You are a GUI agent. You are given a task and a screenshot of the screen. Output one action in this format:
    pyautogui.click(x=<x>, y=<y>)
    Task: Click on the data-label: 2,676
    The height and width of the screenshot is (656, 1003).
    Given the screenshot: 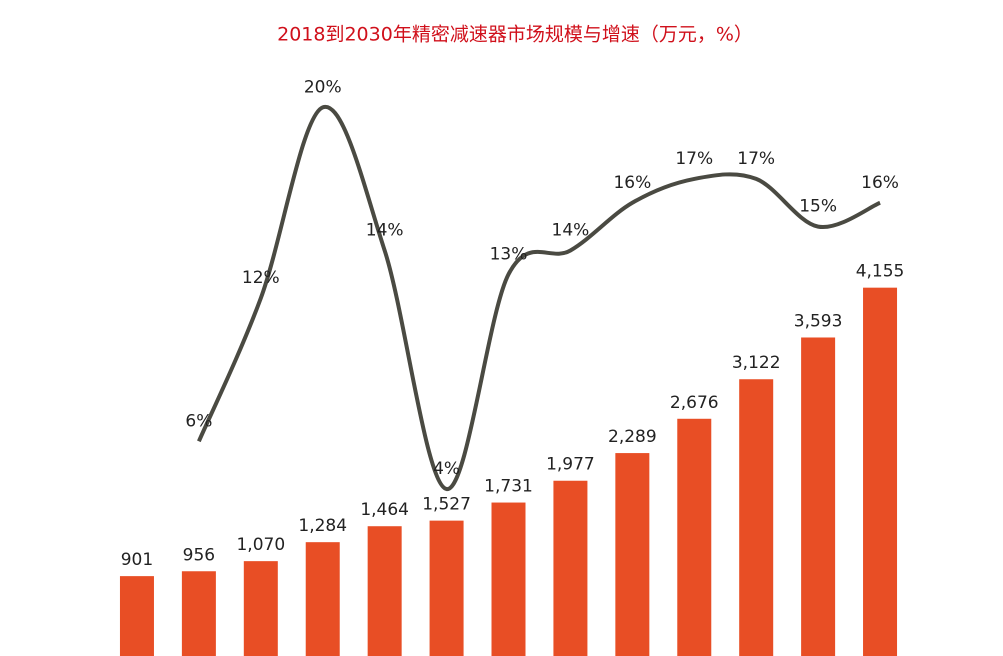 What is the action you would take?
    pyautogui.click(x=694, y=403)
    